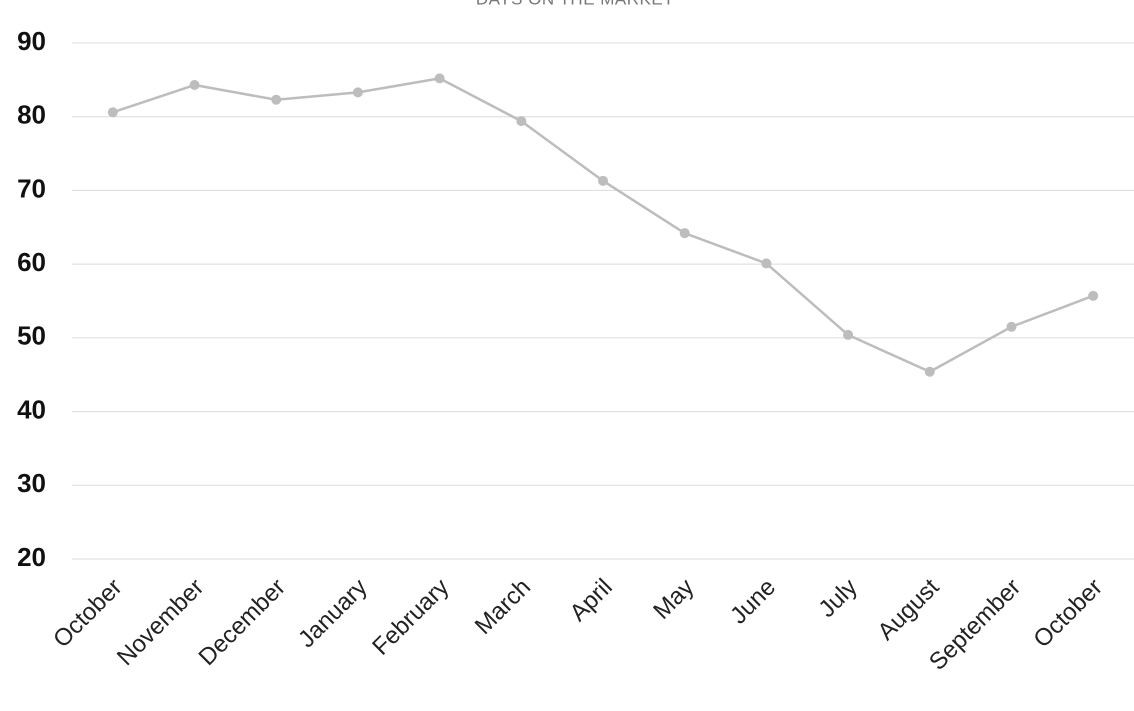 The image size is (1134, 711). What do you see at coordinates (31, 336) in the screenshot?
I see `y-tick-label: 50` at bounding box center [31, 336].